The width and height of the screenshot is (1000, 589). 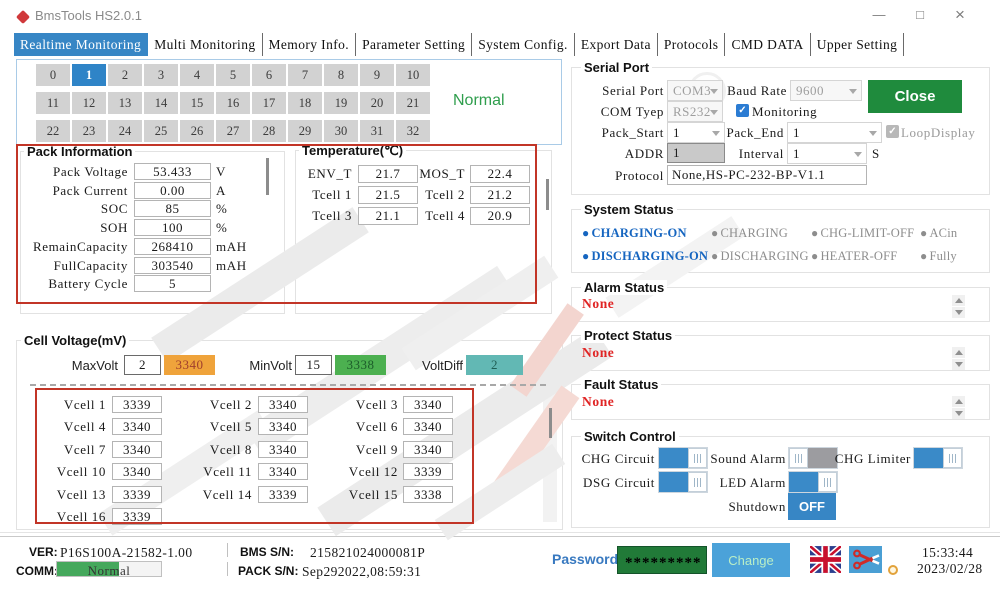 What do you see at coordinates (920, 14) in the screenshot?
I see `maximize-button: □` at bounding box center [920, 14].